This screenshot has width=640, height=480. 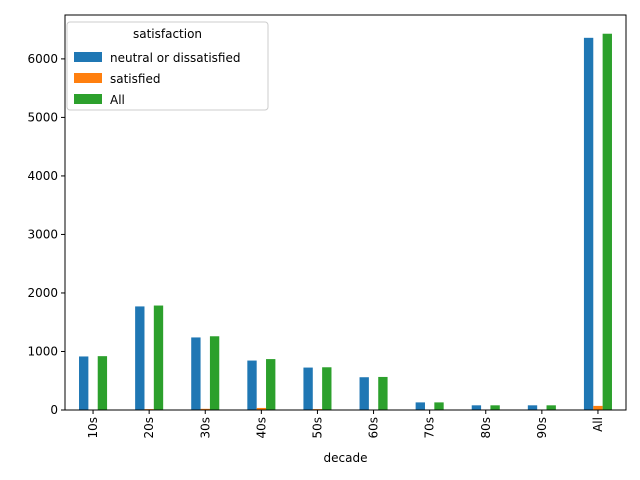 What do you see at coordinates (205, 428) in the screenshot?
I see `x-tick-label-30s: 30s` at bounding box center [205, 428].